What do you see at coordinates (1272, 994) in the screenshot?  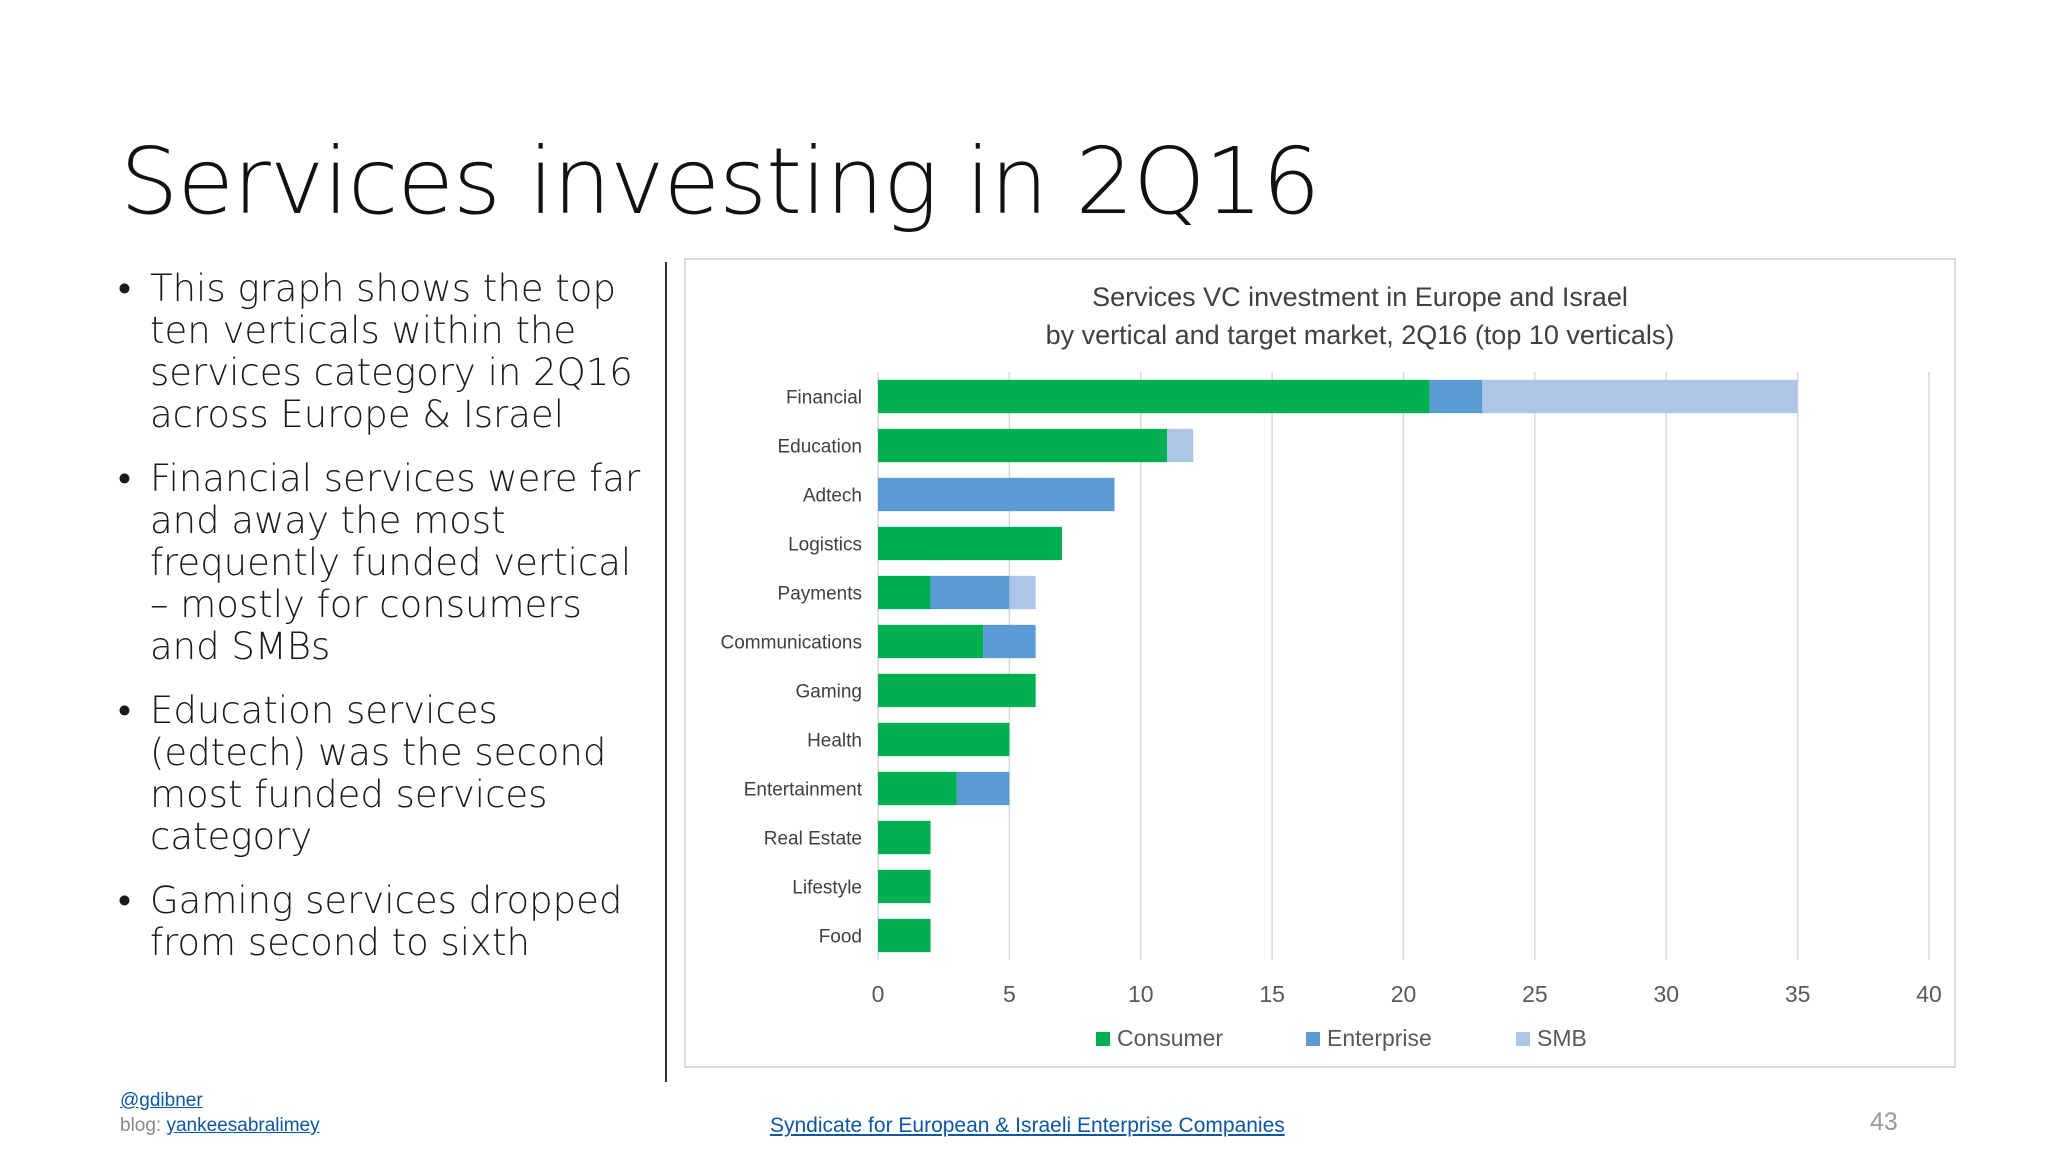 I see `x-tick-label: 15` at bounding box center [1272, 994].